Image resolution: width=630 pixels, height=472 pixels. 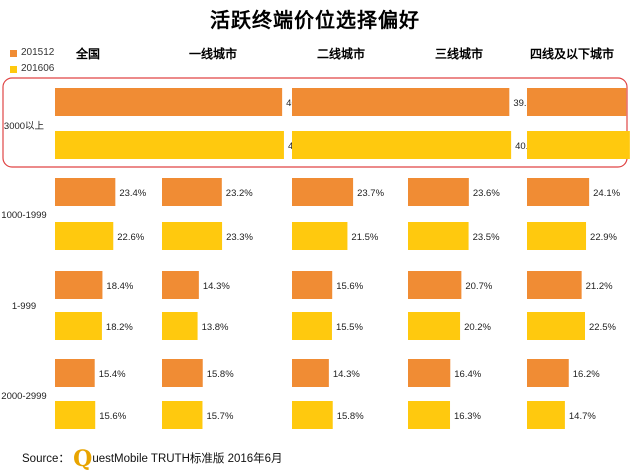 What do you see at coordinates (582, 416) in the screenshot?
I see `data-label: 14.7%` at bounding box center [582, 416].